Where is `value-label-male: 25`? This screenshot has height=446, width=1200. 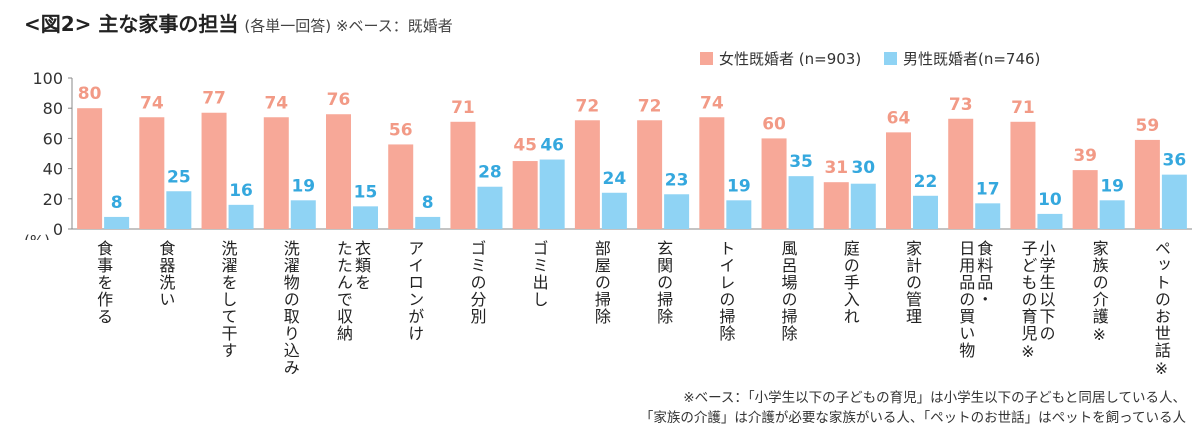
value-label-male: 25 is located at coordinates (179, 177).